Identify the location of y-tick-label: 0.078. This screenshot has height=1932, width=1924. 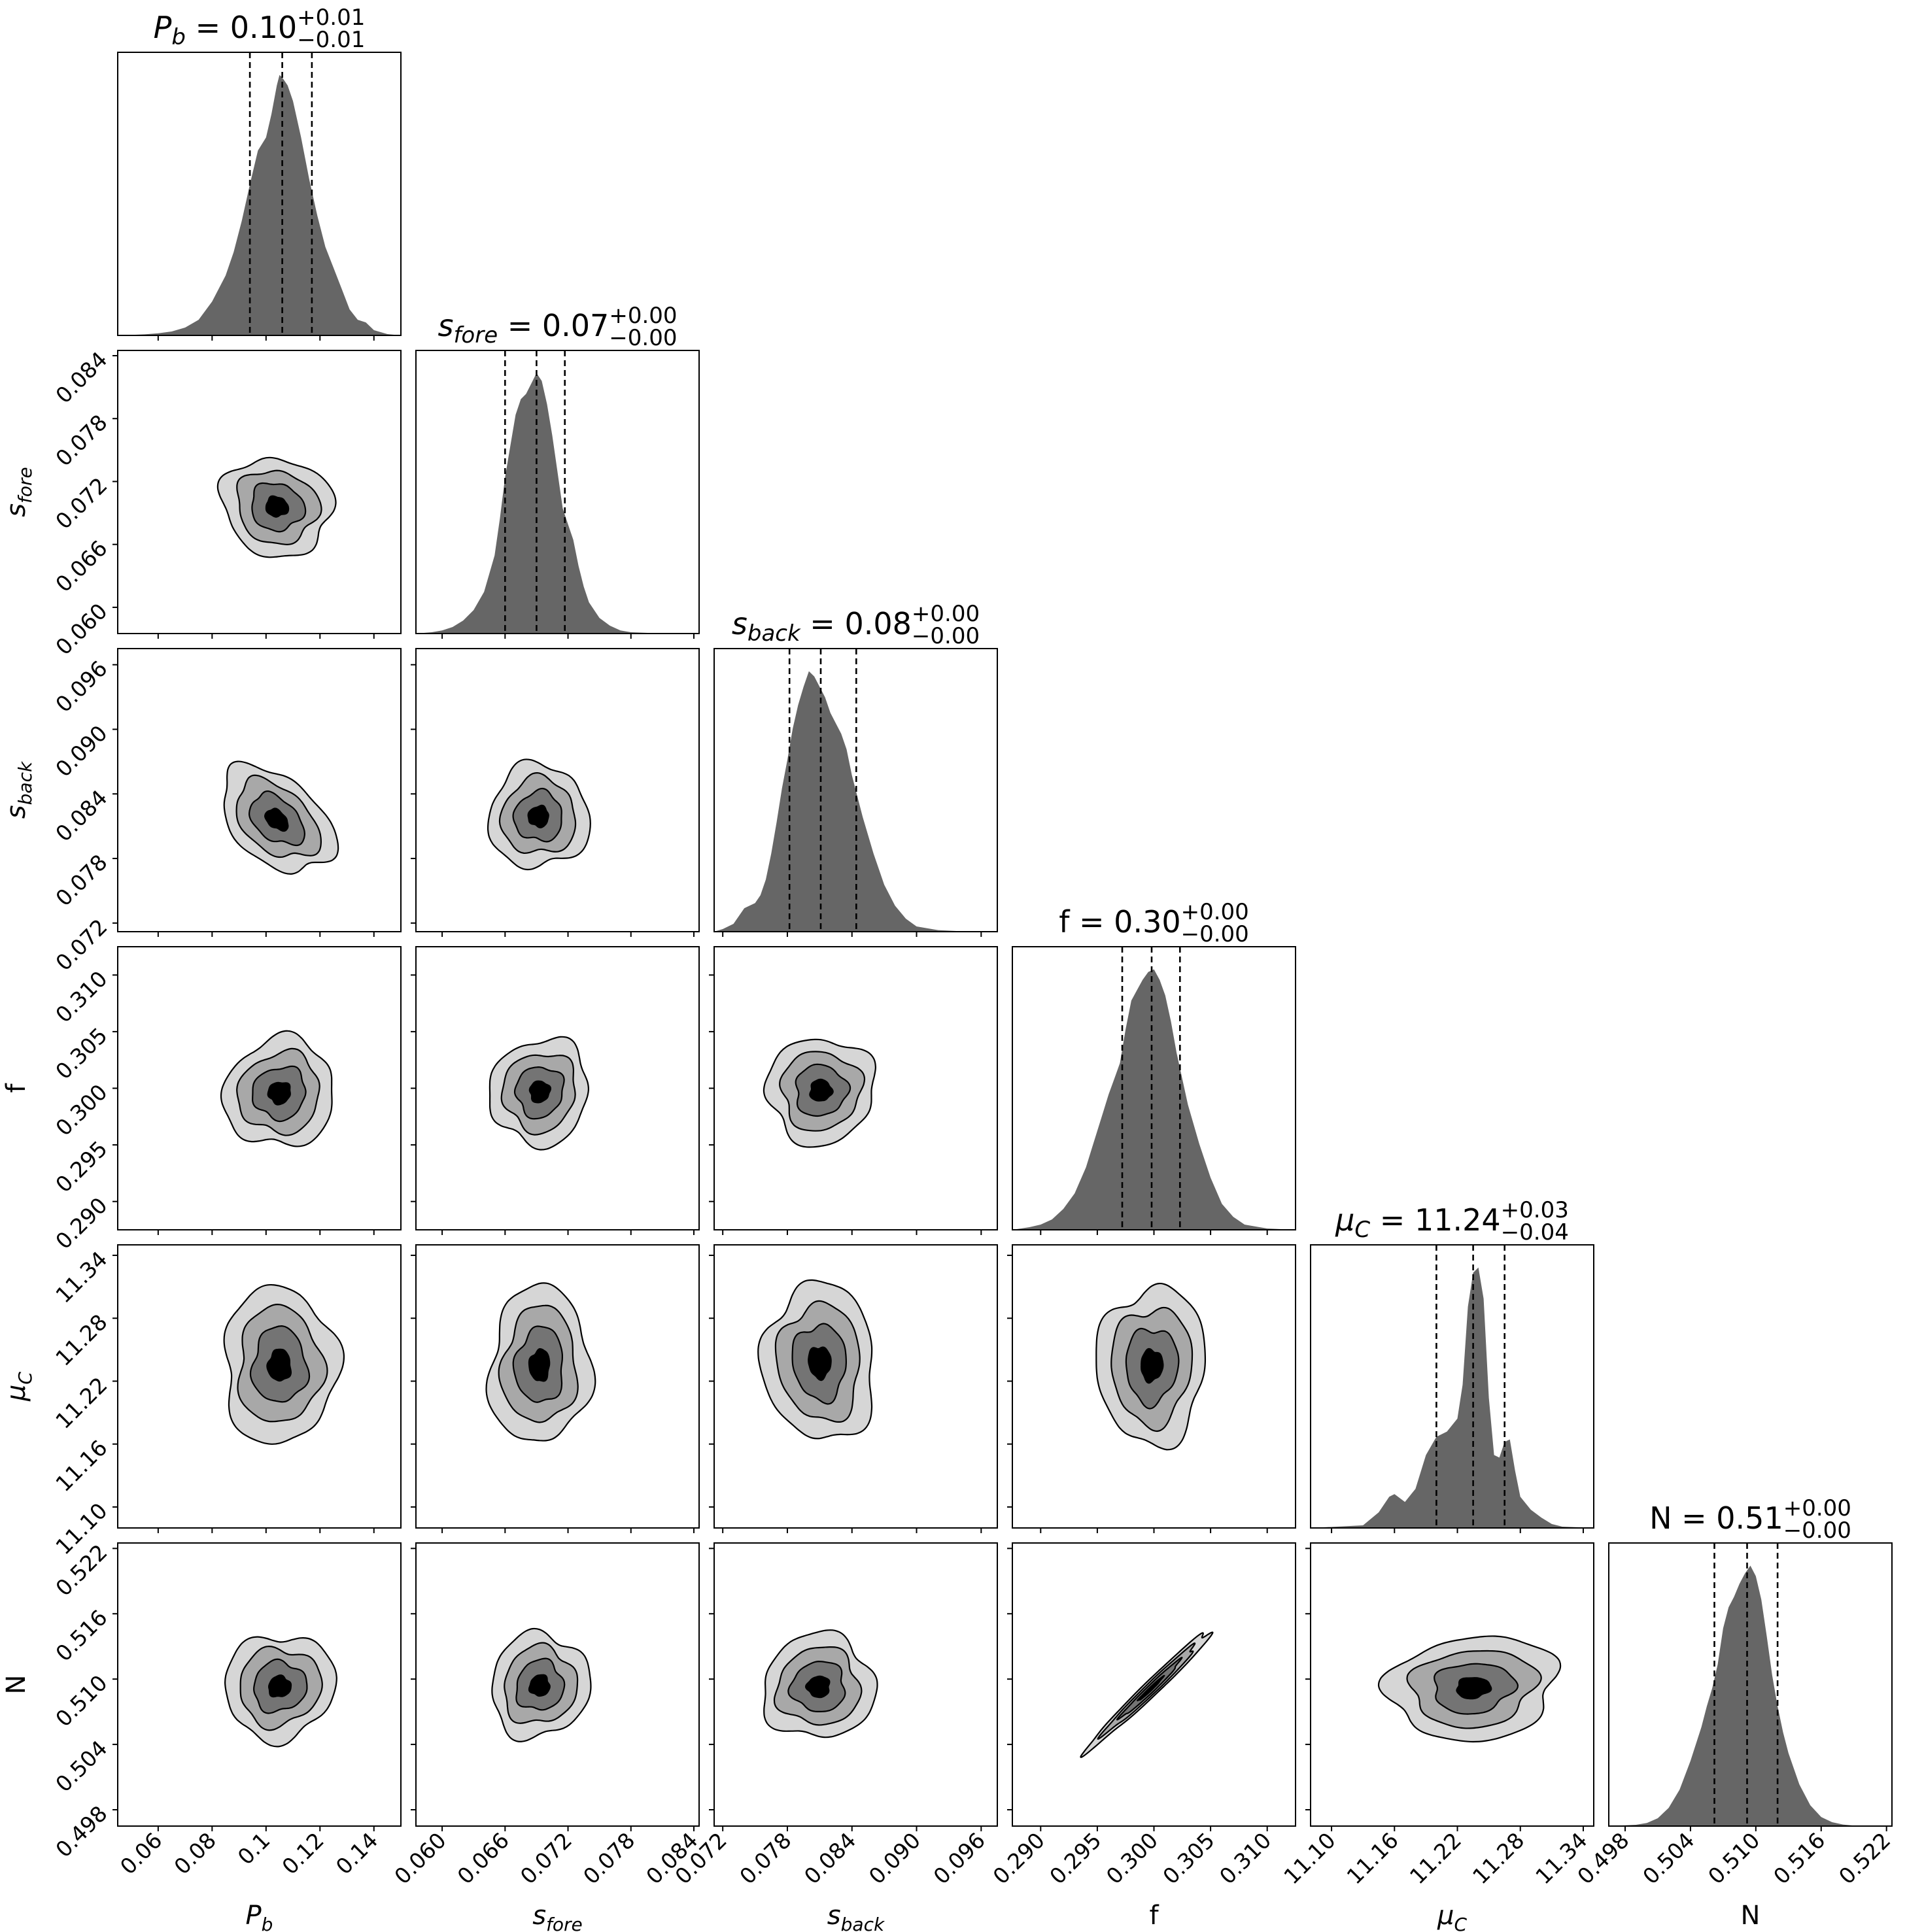
(81, 440).